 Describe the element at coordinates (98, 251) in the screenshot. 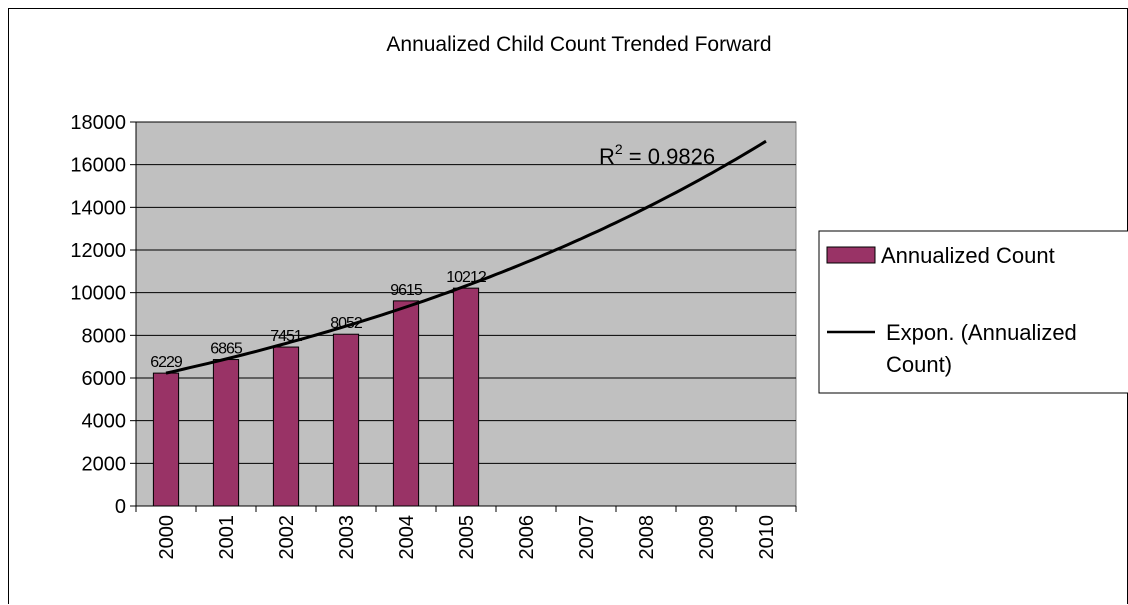

I see `y-tick-label: 12000` at that location.